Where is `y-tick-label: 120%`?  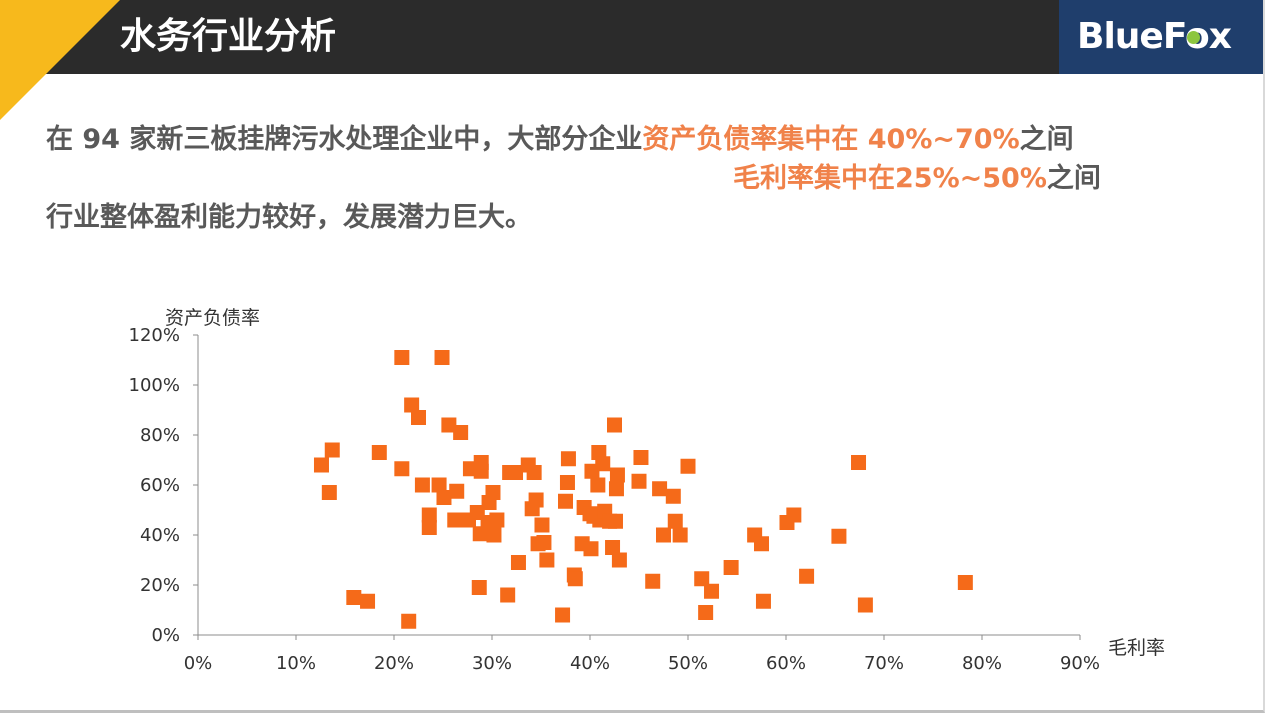 y-tick-label: 120% is located at coordinates (154, 335).